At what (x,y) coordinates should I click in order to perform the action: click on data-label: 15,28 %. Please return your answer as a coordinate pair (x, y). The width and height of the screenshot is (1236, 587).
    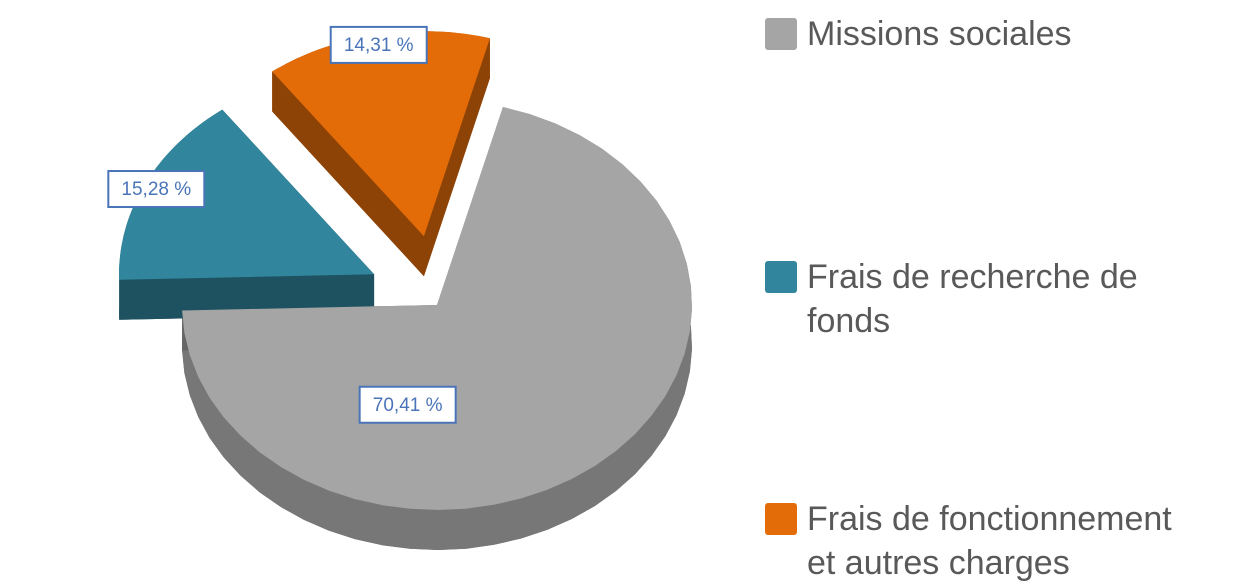
    Looking at the image, I should click on (156, 189).